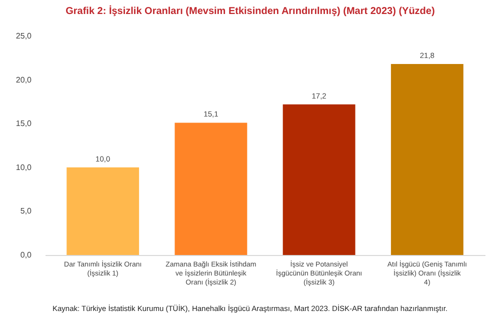 This screenshot has width=500, height=321. I want to click on y-tick-label: 10,0, so click(24, 167).